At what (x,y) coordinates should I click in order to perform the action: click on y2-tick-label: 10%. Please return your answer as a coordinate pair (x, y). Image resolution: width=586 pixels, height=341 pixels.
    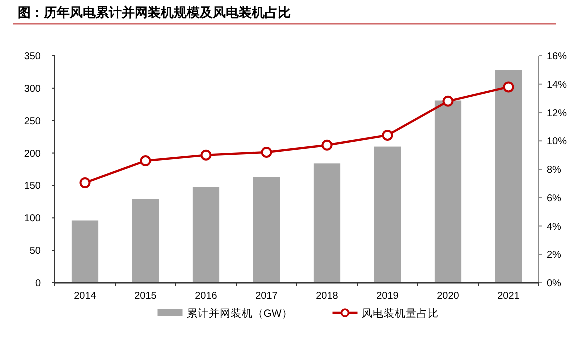
    Looking at the image, I should click on (557, 142).